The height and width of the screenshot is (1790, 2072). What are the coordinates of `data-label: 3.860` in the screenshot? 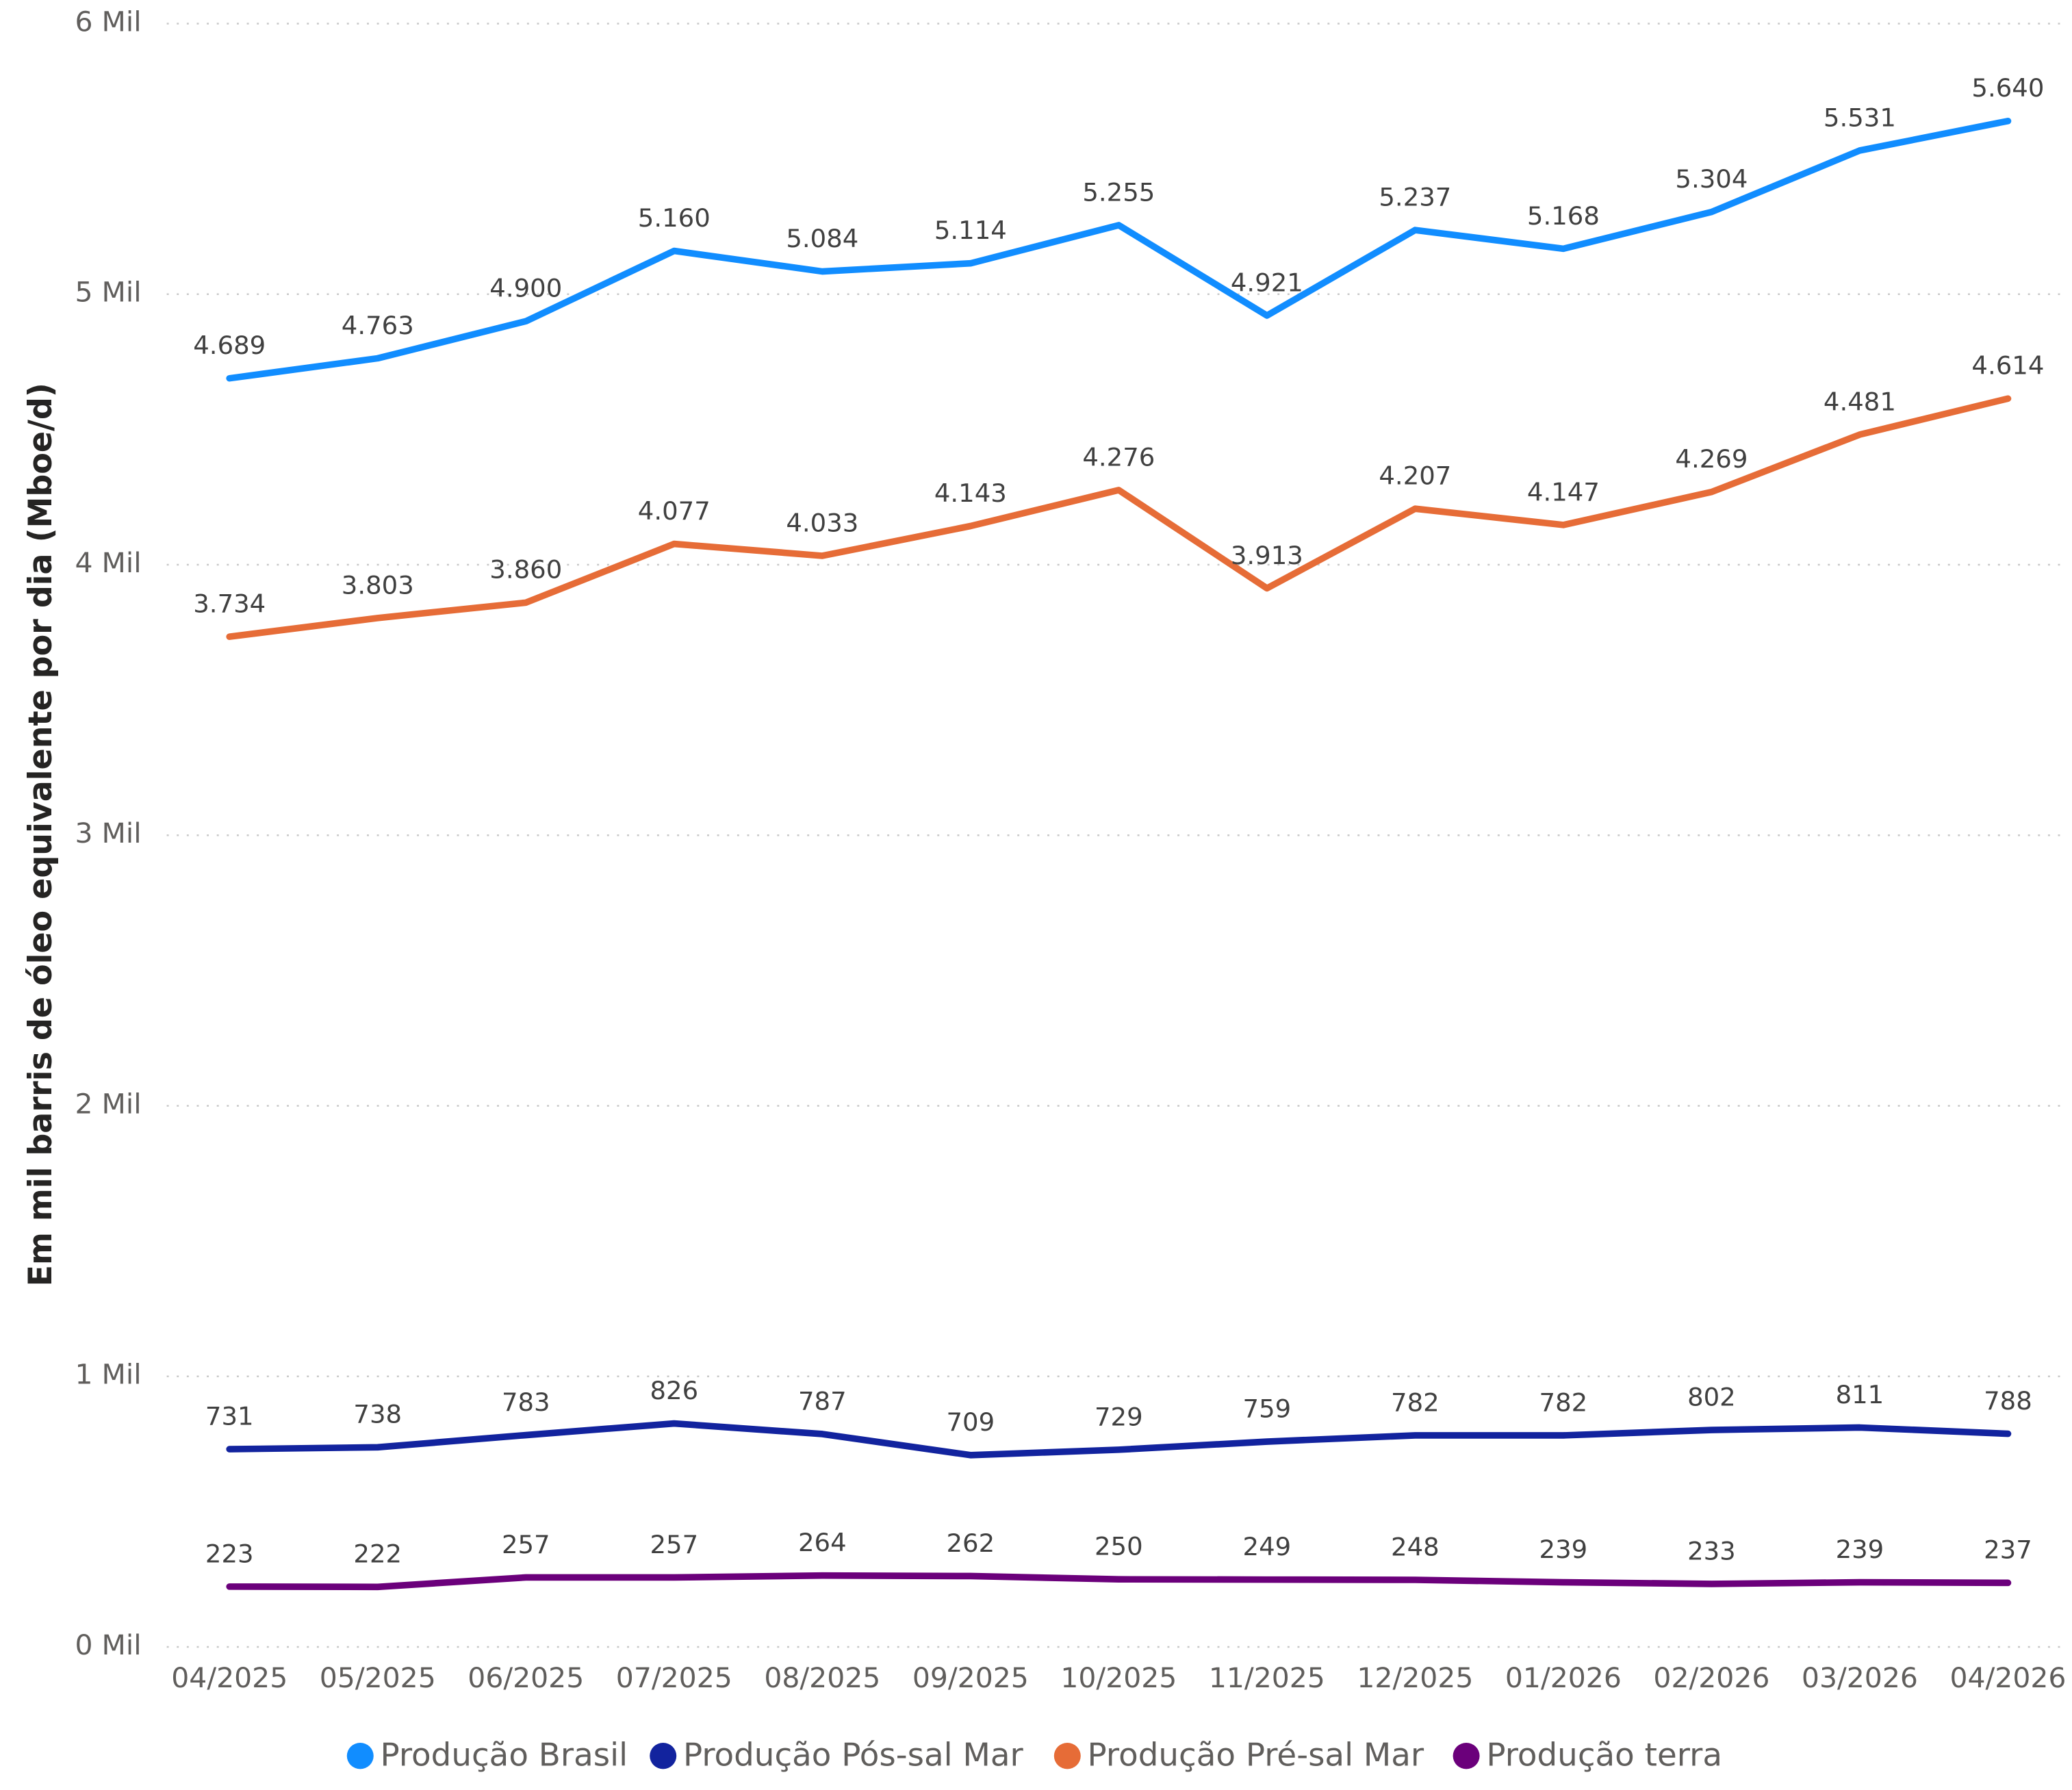 It's located at (525, 570).